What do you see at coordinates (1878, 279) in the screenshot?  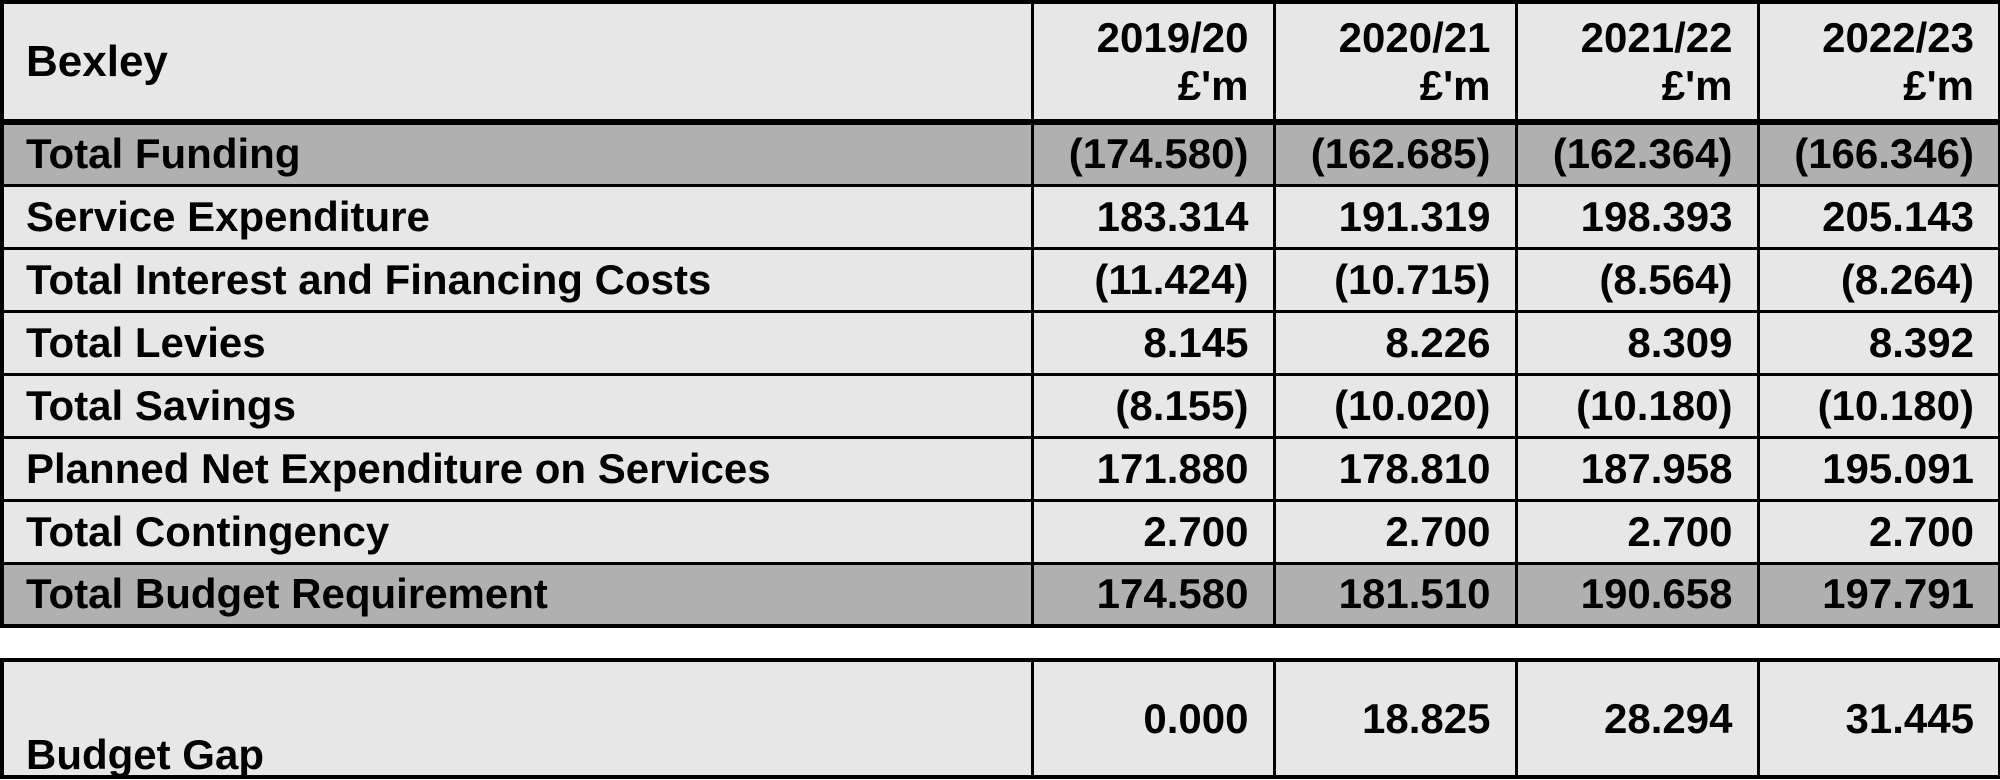 I see `cell-value: (8.264)` at bounding box center [1878, 279].